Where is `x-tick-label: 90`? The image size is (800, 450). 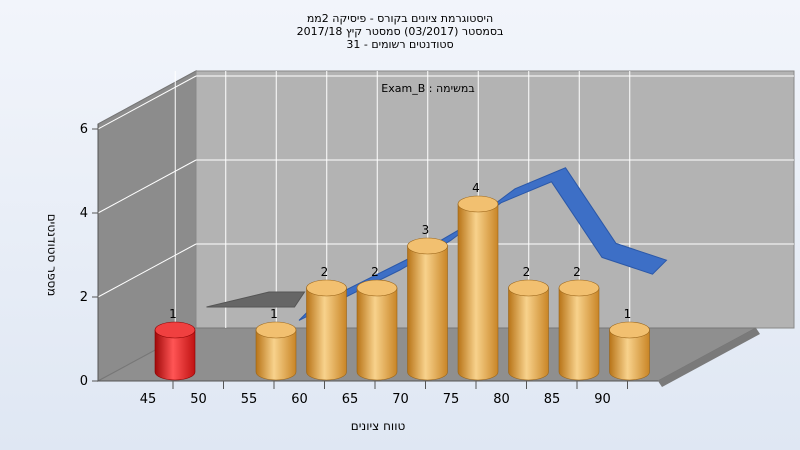 x-tick-label: 90 is located at coordinates (602, 399).